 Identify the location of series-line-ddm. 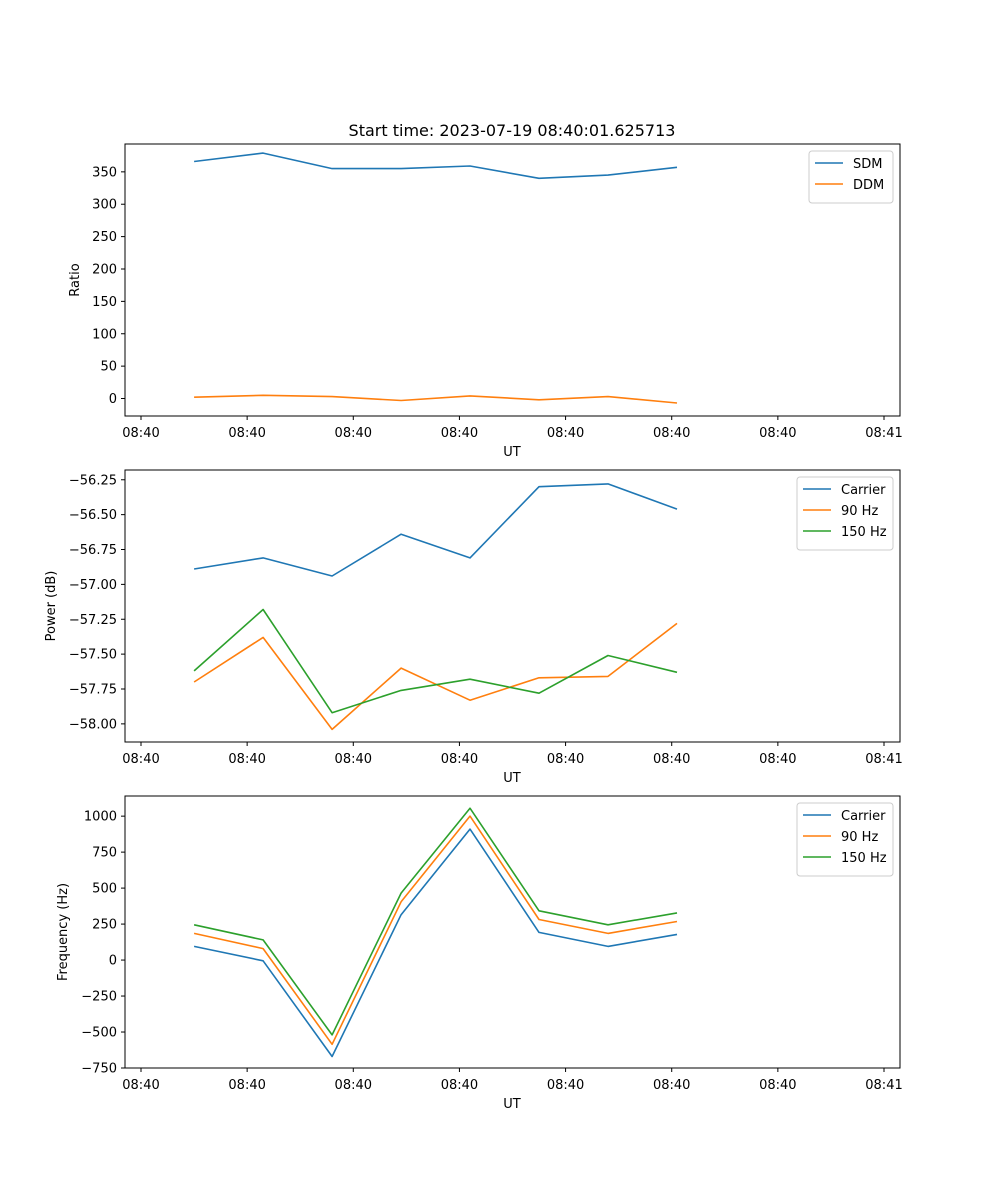
(436, 399).